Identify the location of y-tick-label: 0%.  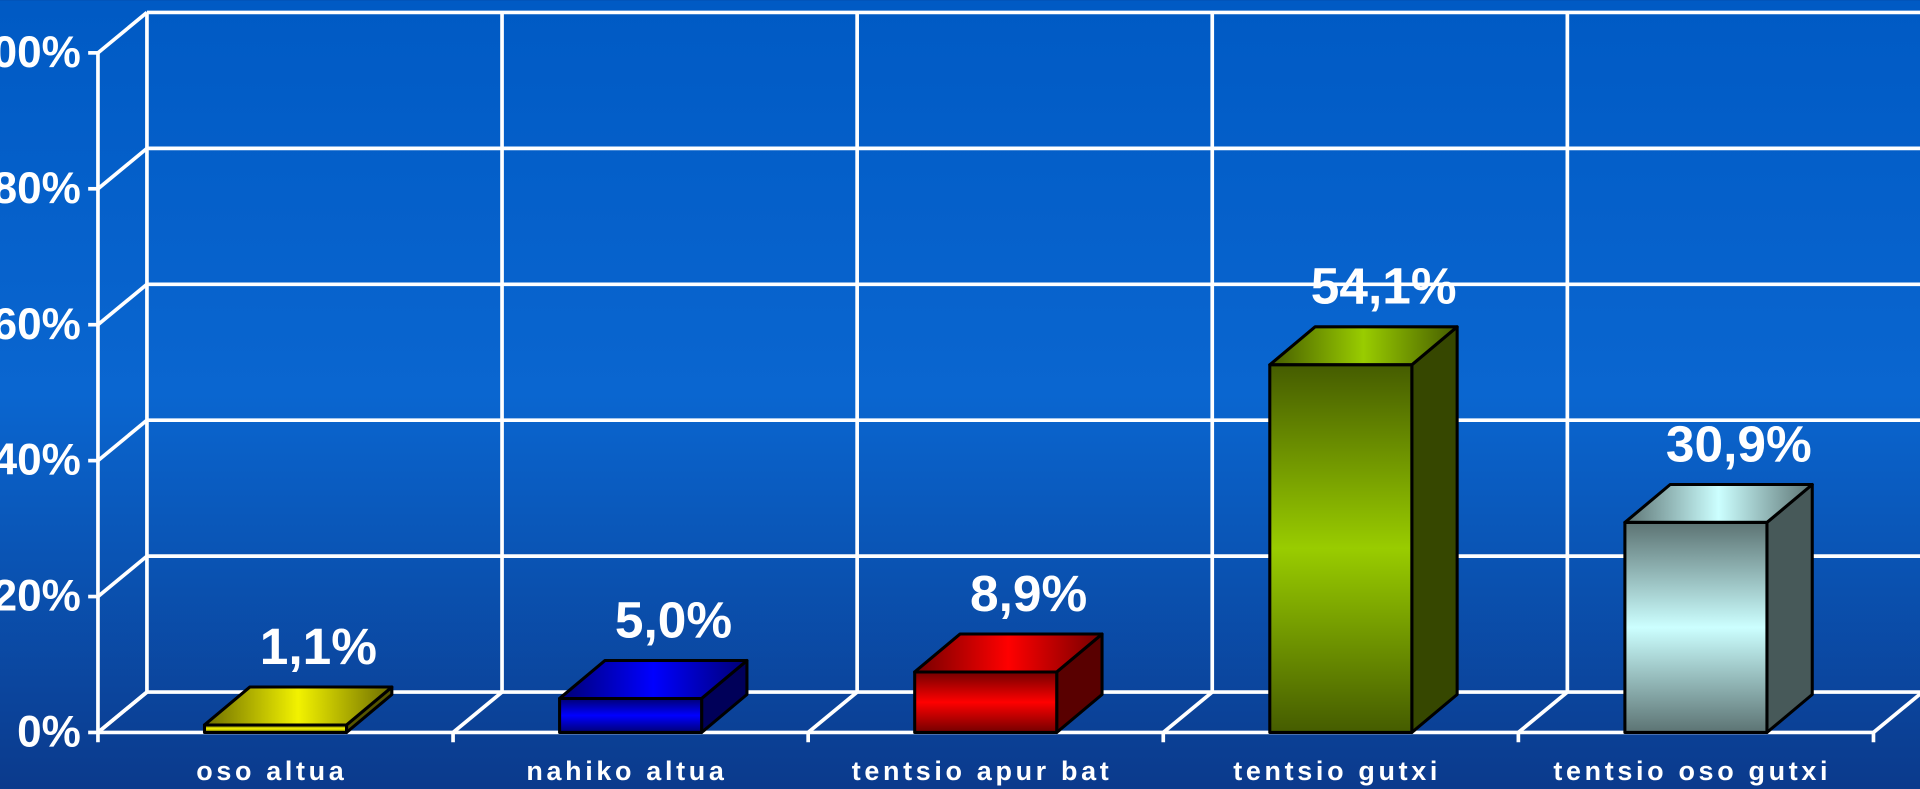
(49, 732).